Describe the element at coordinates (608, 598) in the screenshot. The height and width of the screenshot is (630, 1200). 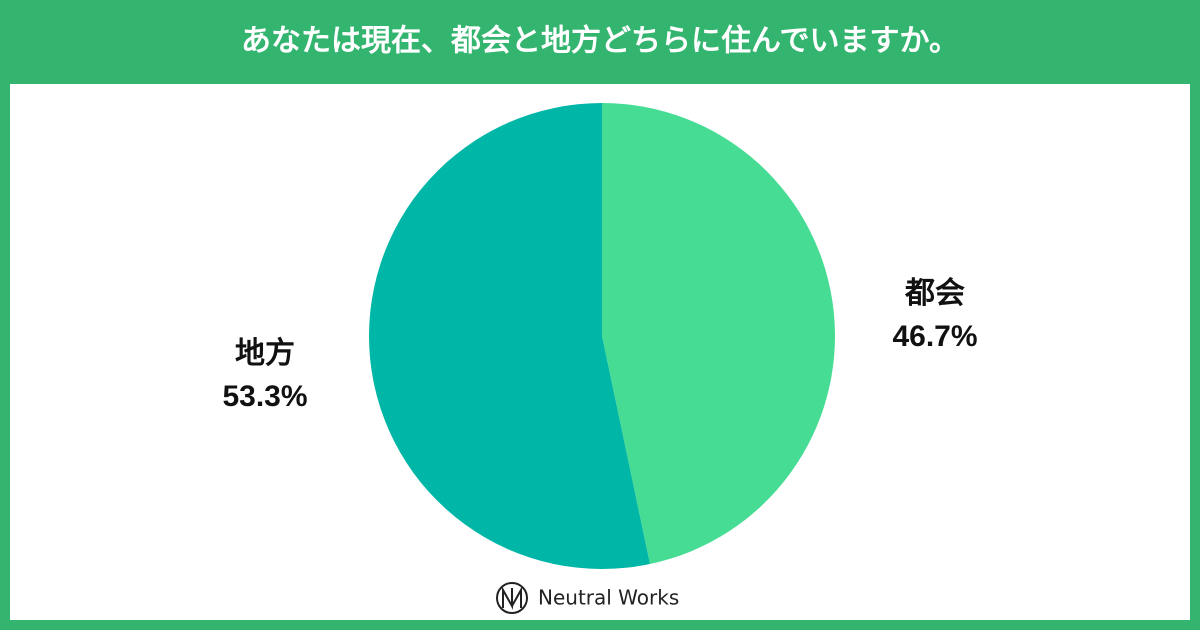
I see `logo-text: Neutral Works` at that location.